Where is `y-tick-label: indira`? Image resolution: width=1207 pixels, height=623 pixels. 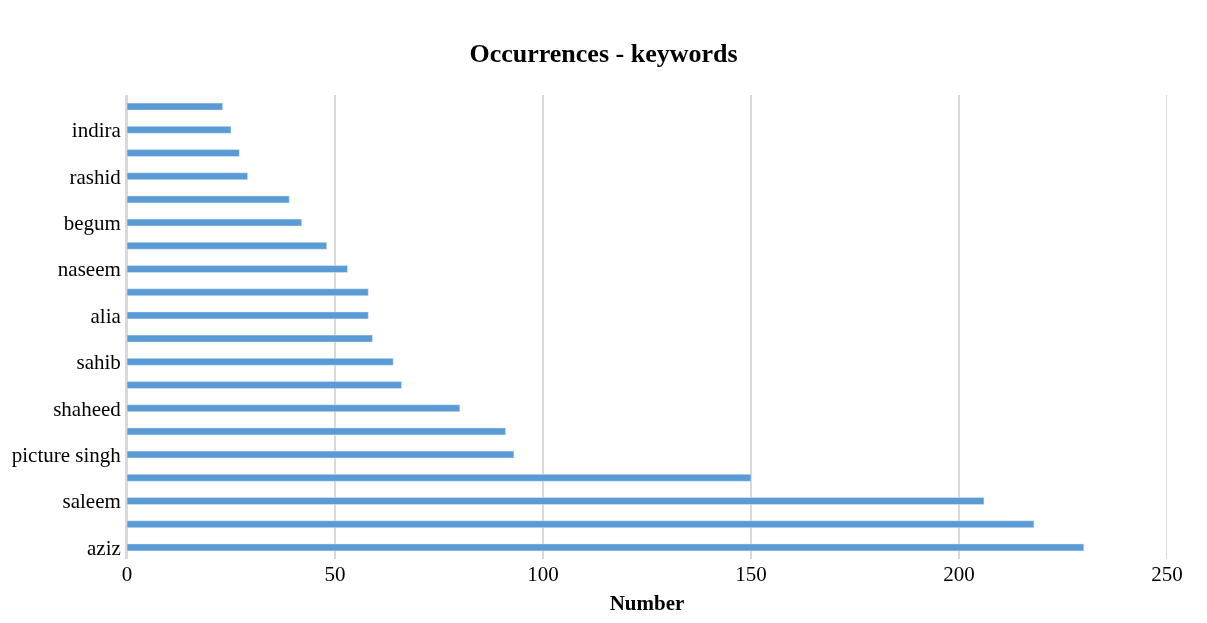
y-tick-label: indira is located at coordinates (96, 130).